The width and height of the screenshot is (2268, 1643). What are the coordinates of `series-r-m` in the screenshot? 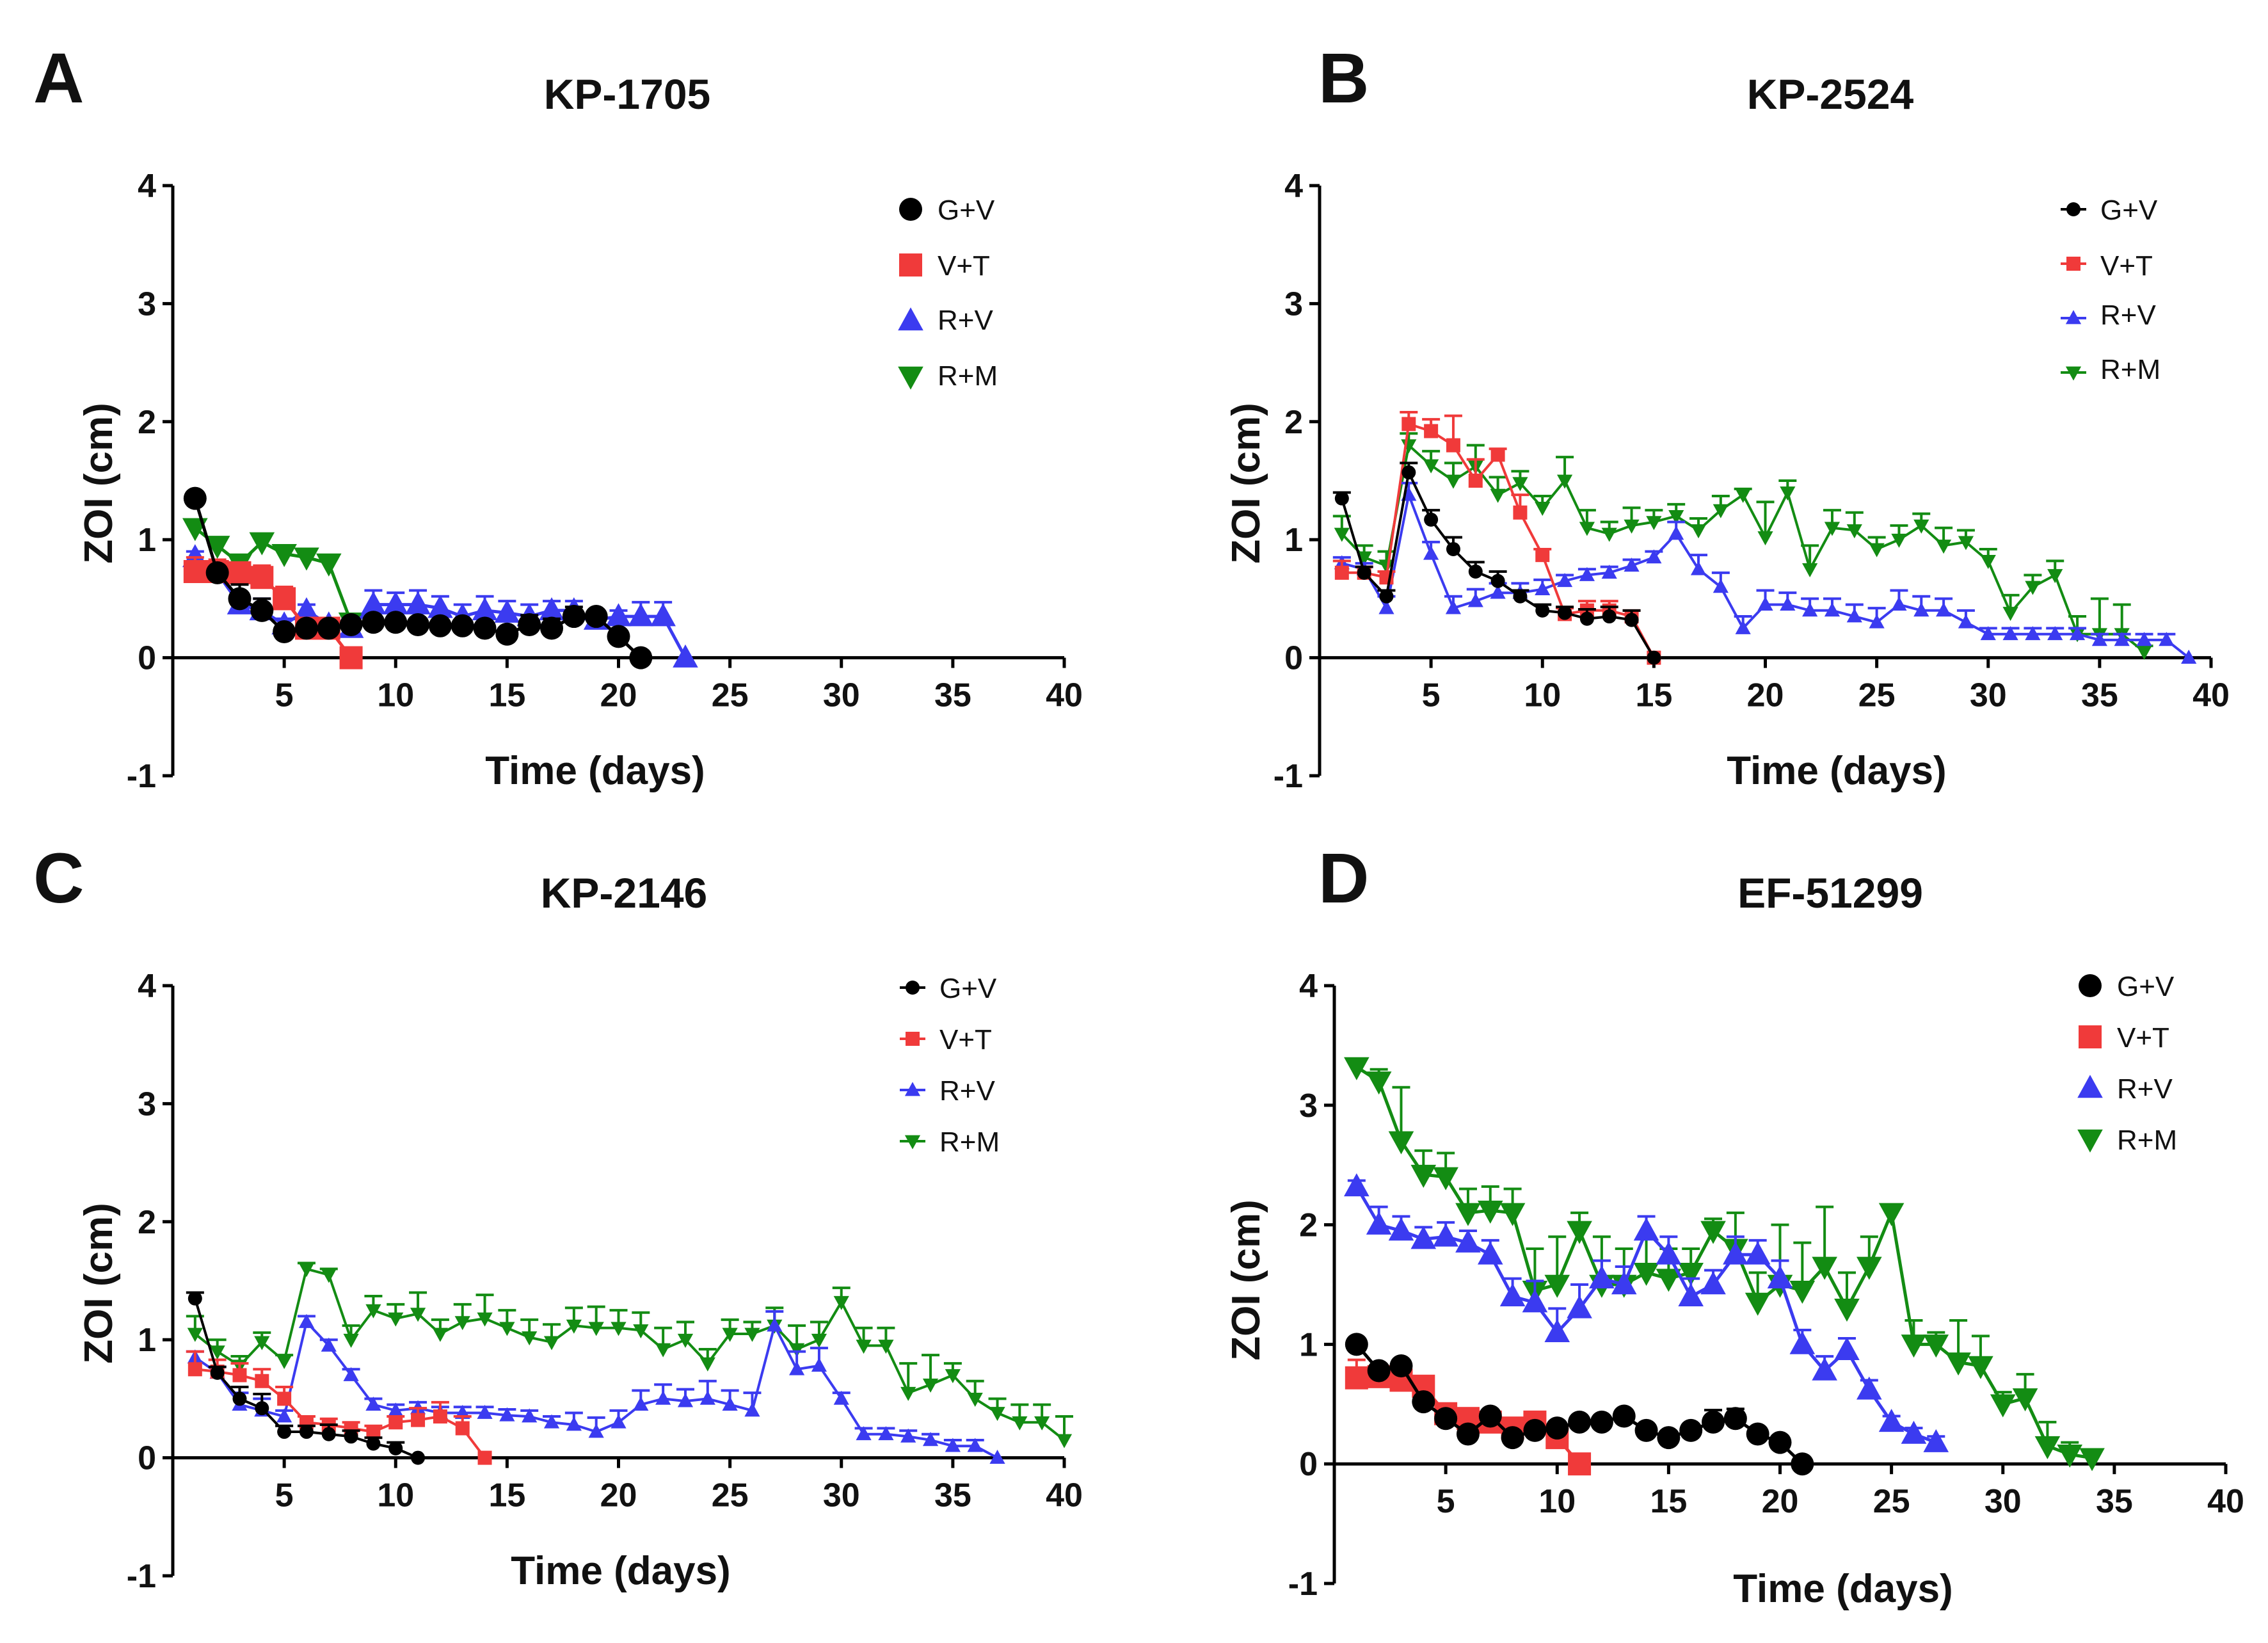 It's located at (1725, 1264).